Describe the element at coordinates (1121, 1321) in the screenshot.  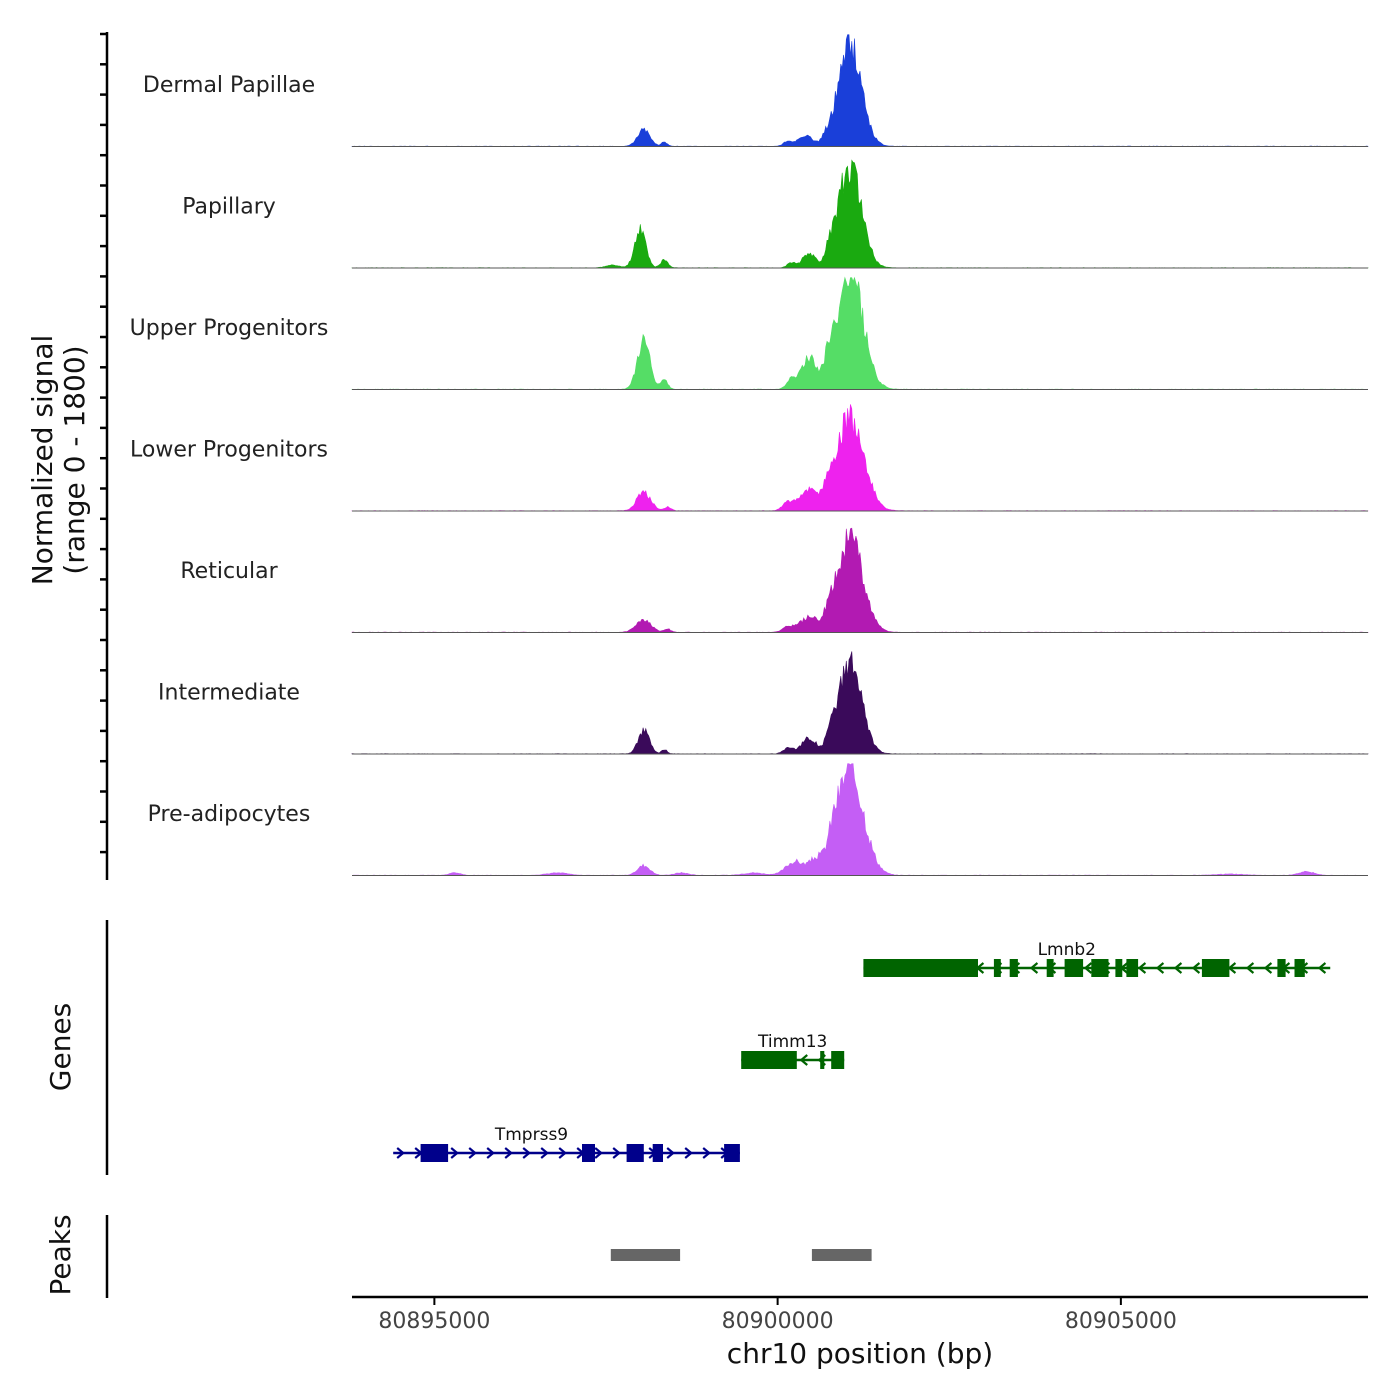
I see `x-tick-label: 80905000` at that location.